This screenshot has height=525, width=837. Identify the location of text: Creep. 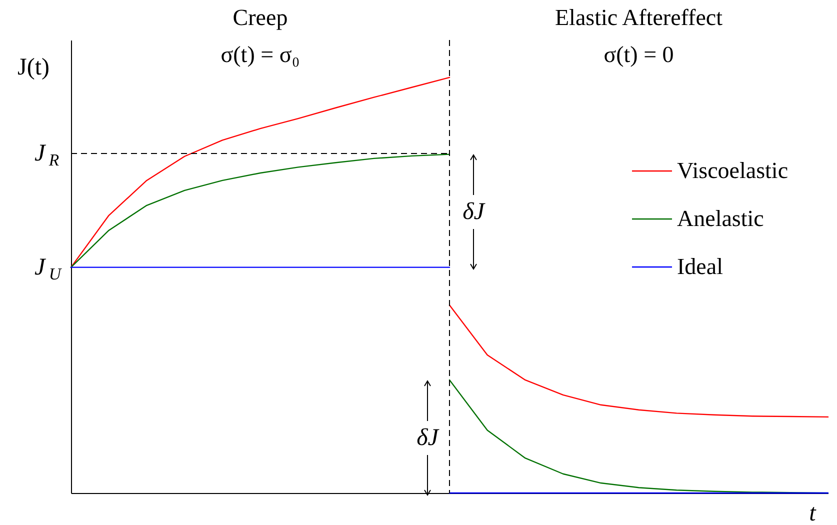
(260, 17).